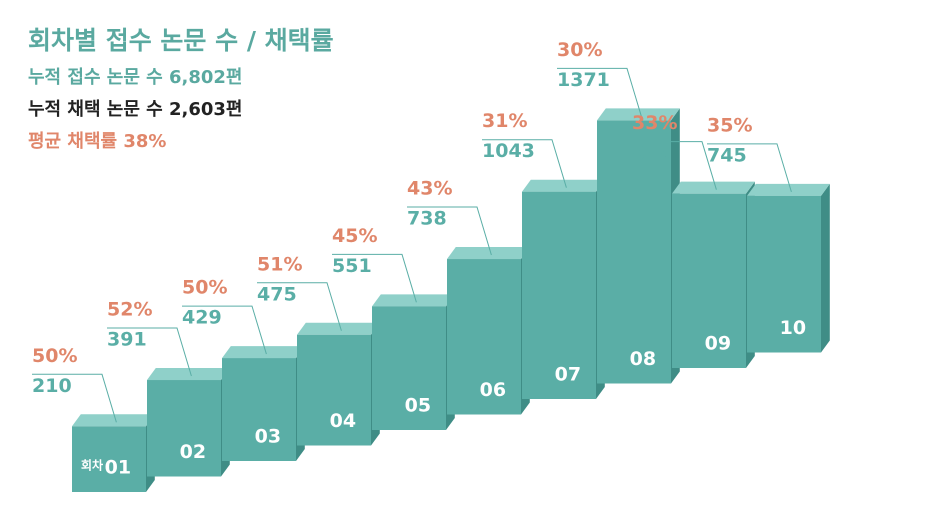 The width and height of the screenshot is (934, 519). What do you see at coordinates (352, 266) in the screenshot?
I see `value-label: 551` at bounding box center [352, 266].